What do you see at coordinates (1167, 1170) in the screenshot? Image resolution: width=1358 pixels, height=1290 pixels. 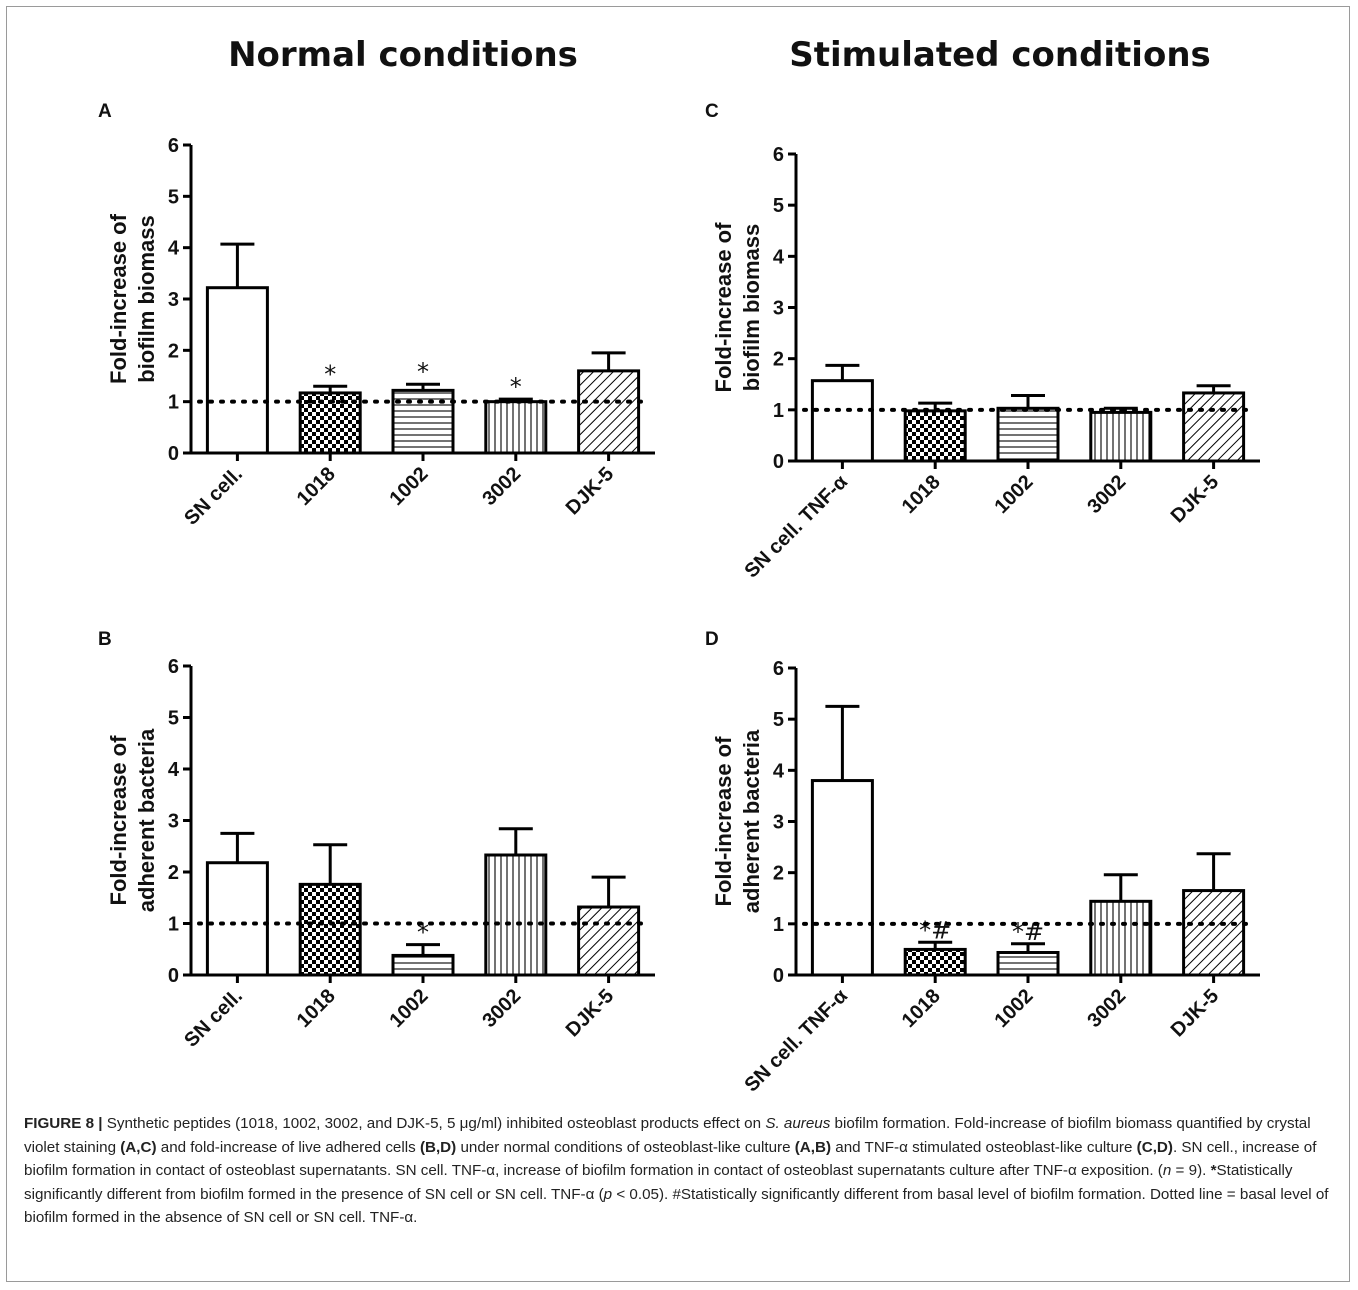 I see `caption-n: n` at bounding box center [1167, 1170].